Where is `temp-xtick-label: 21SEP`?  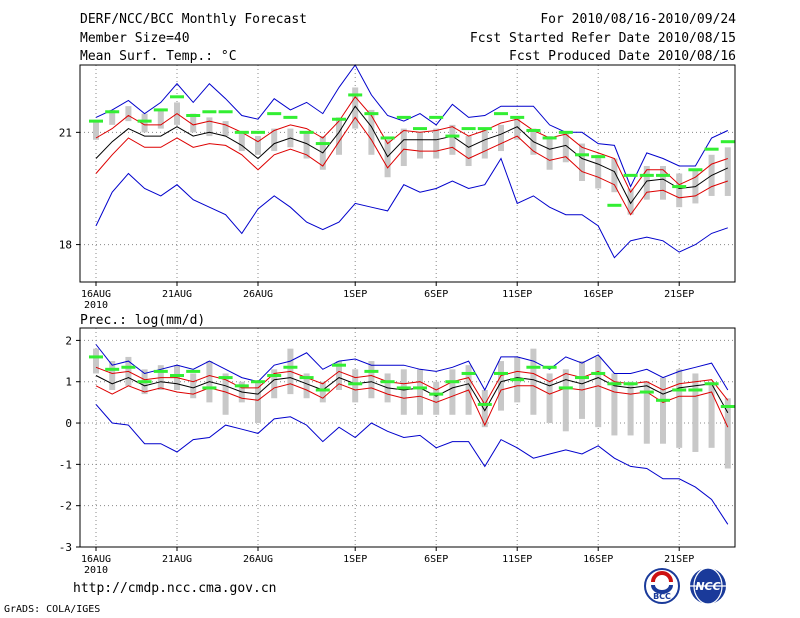 temp-xtick-label: 21SEP is located at coordinates (679, 294).